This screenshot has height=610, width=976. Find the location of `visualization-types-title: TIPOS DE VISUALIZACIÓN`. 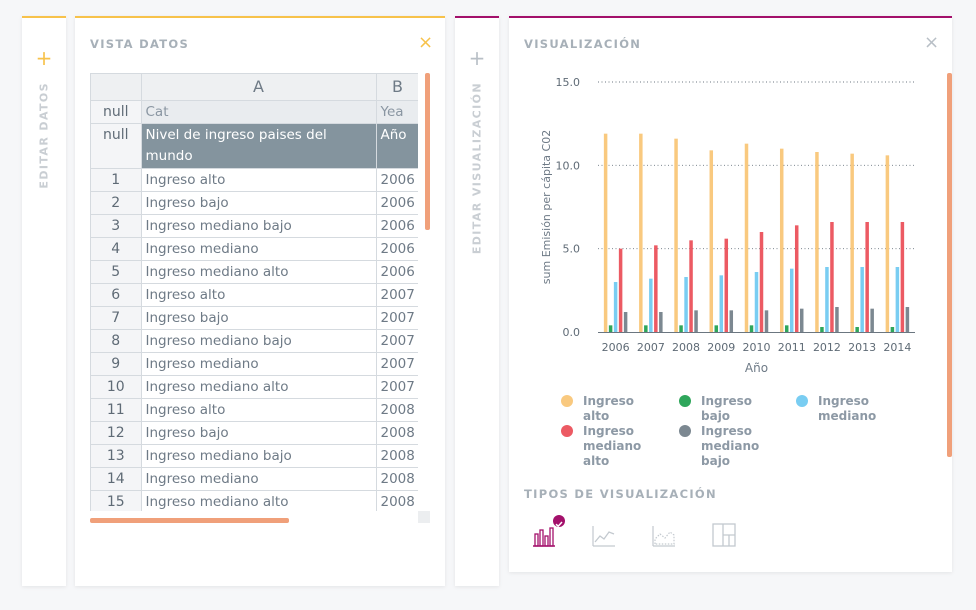

visualization-types-title: TIPOS DE VISUALIZACIÓN is located at coordinates (620, 494).